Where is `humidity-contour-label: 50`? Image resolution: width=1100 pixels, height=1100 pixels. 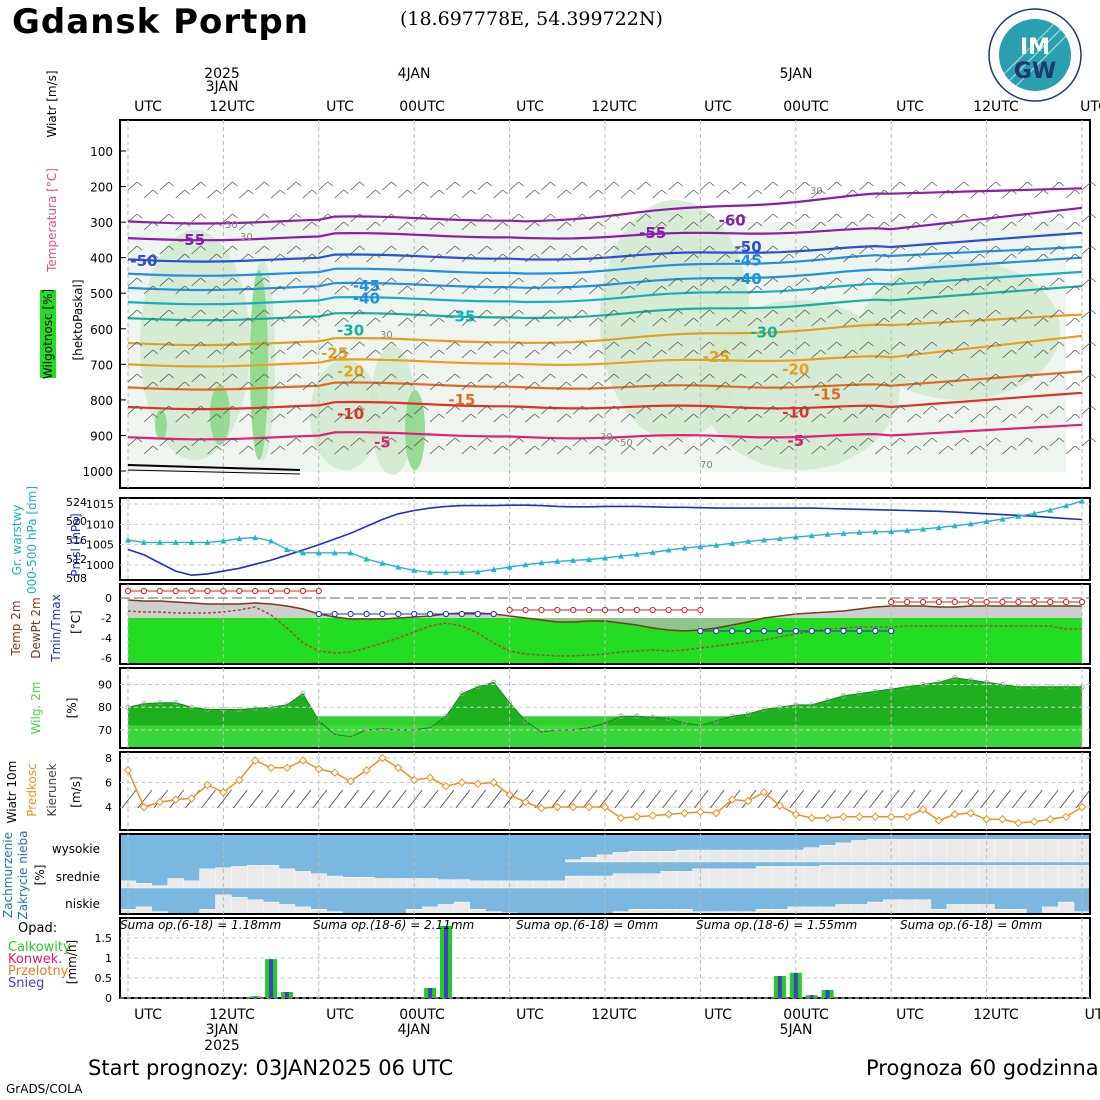
humidity-contour-label: 50 is located at coordinates (231, 225).